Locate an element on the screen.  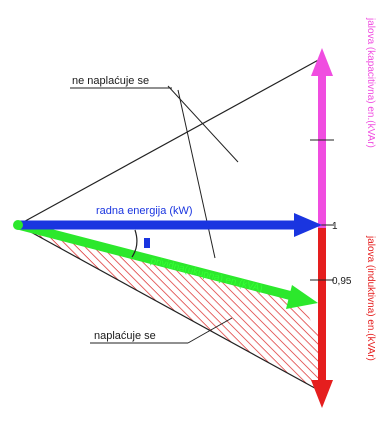
active-energy-label: radna energija (kW) is located at coordinates (144, 211).